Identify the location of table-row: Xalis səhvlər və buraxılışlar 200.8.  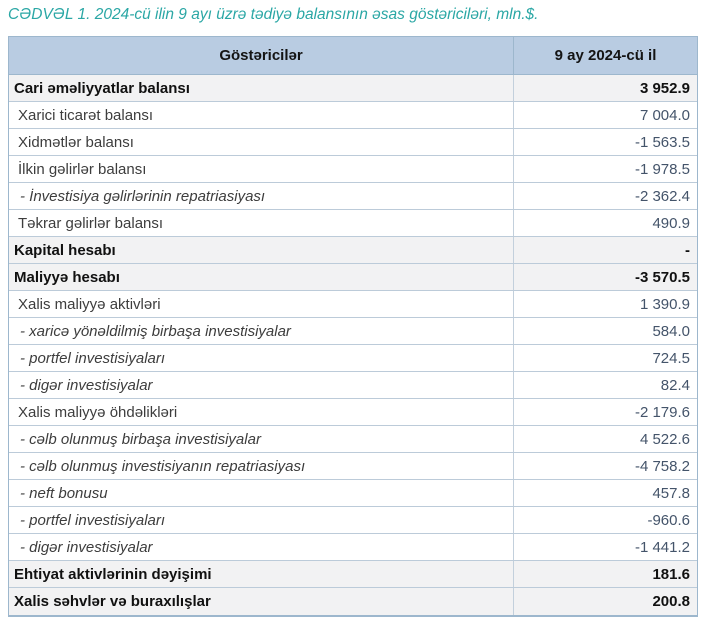
(353, 601).